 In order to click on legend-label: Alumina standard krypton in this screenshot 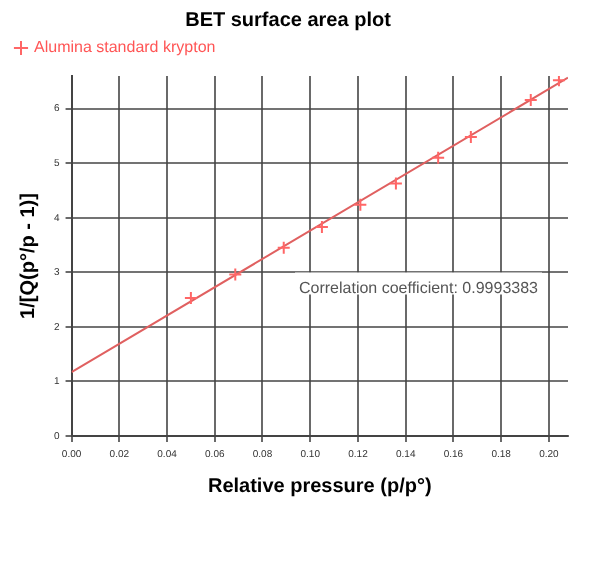, I will do `click(125, 47)`.